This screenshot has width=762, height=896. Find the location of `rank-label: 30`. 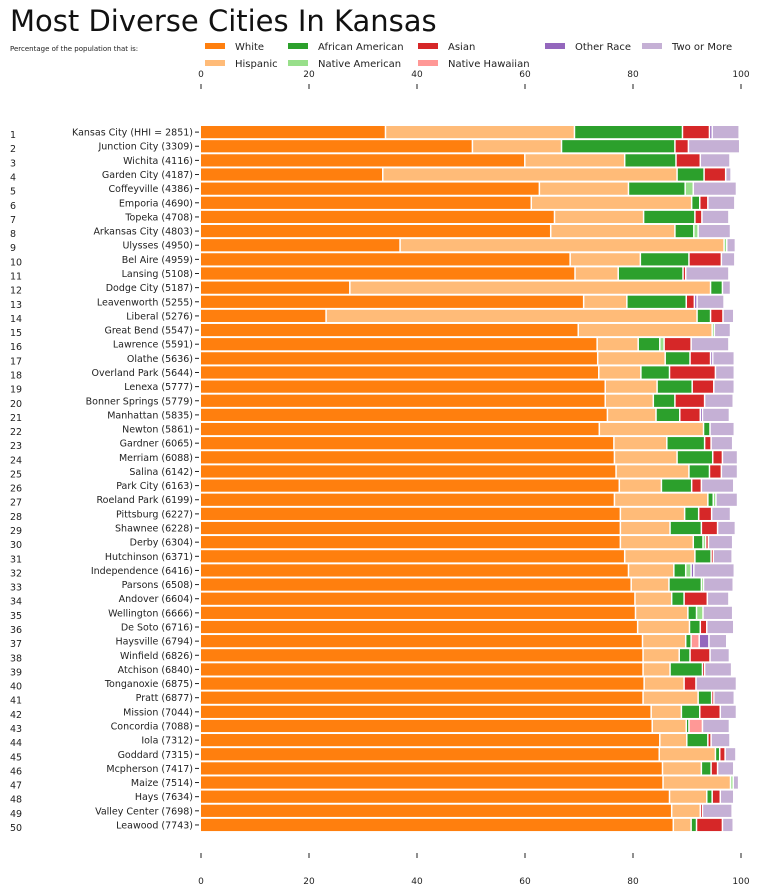

rank-label: 30 is located at coordinates (16, 545).